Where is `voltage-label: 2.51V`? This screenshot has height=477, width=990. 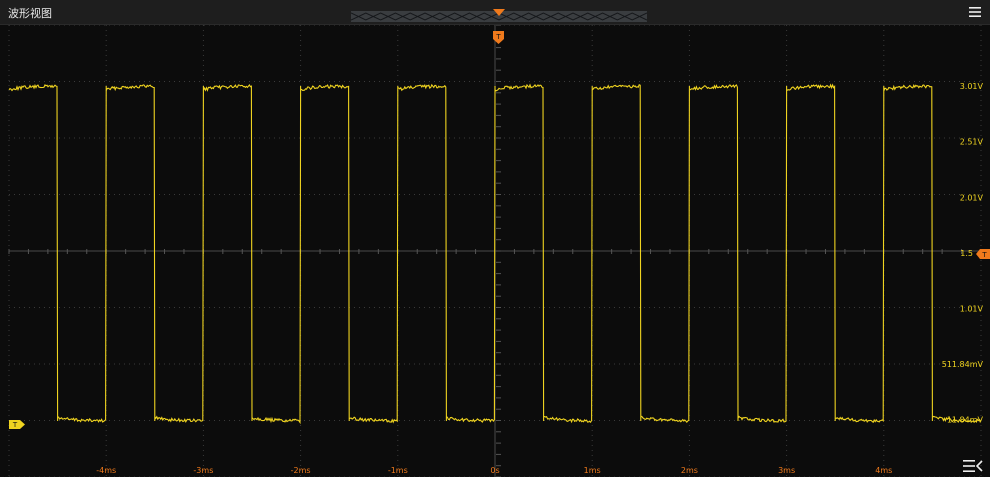
voltage-label: 2.51V is located at coordinates (972, 142).